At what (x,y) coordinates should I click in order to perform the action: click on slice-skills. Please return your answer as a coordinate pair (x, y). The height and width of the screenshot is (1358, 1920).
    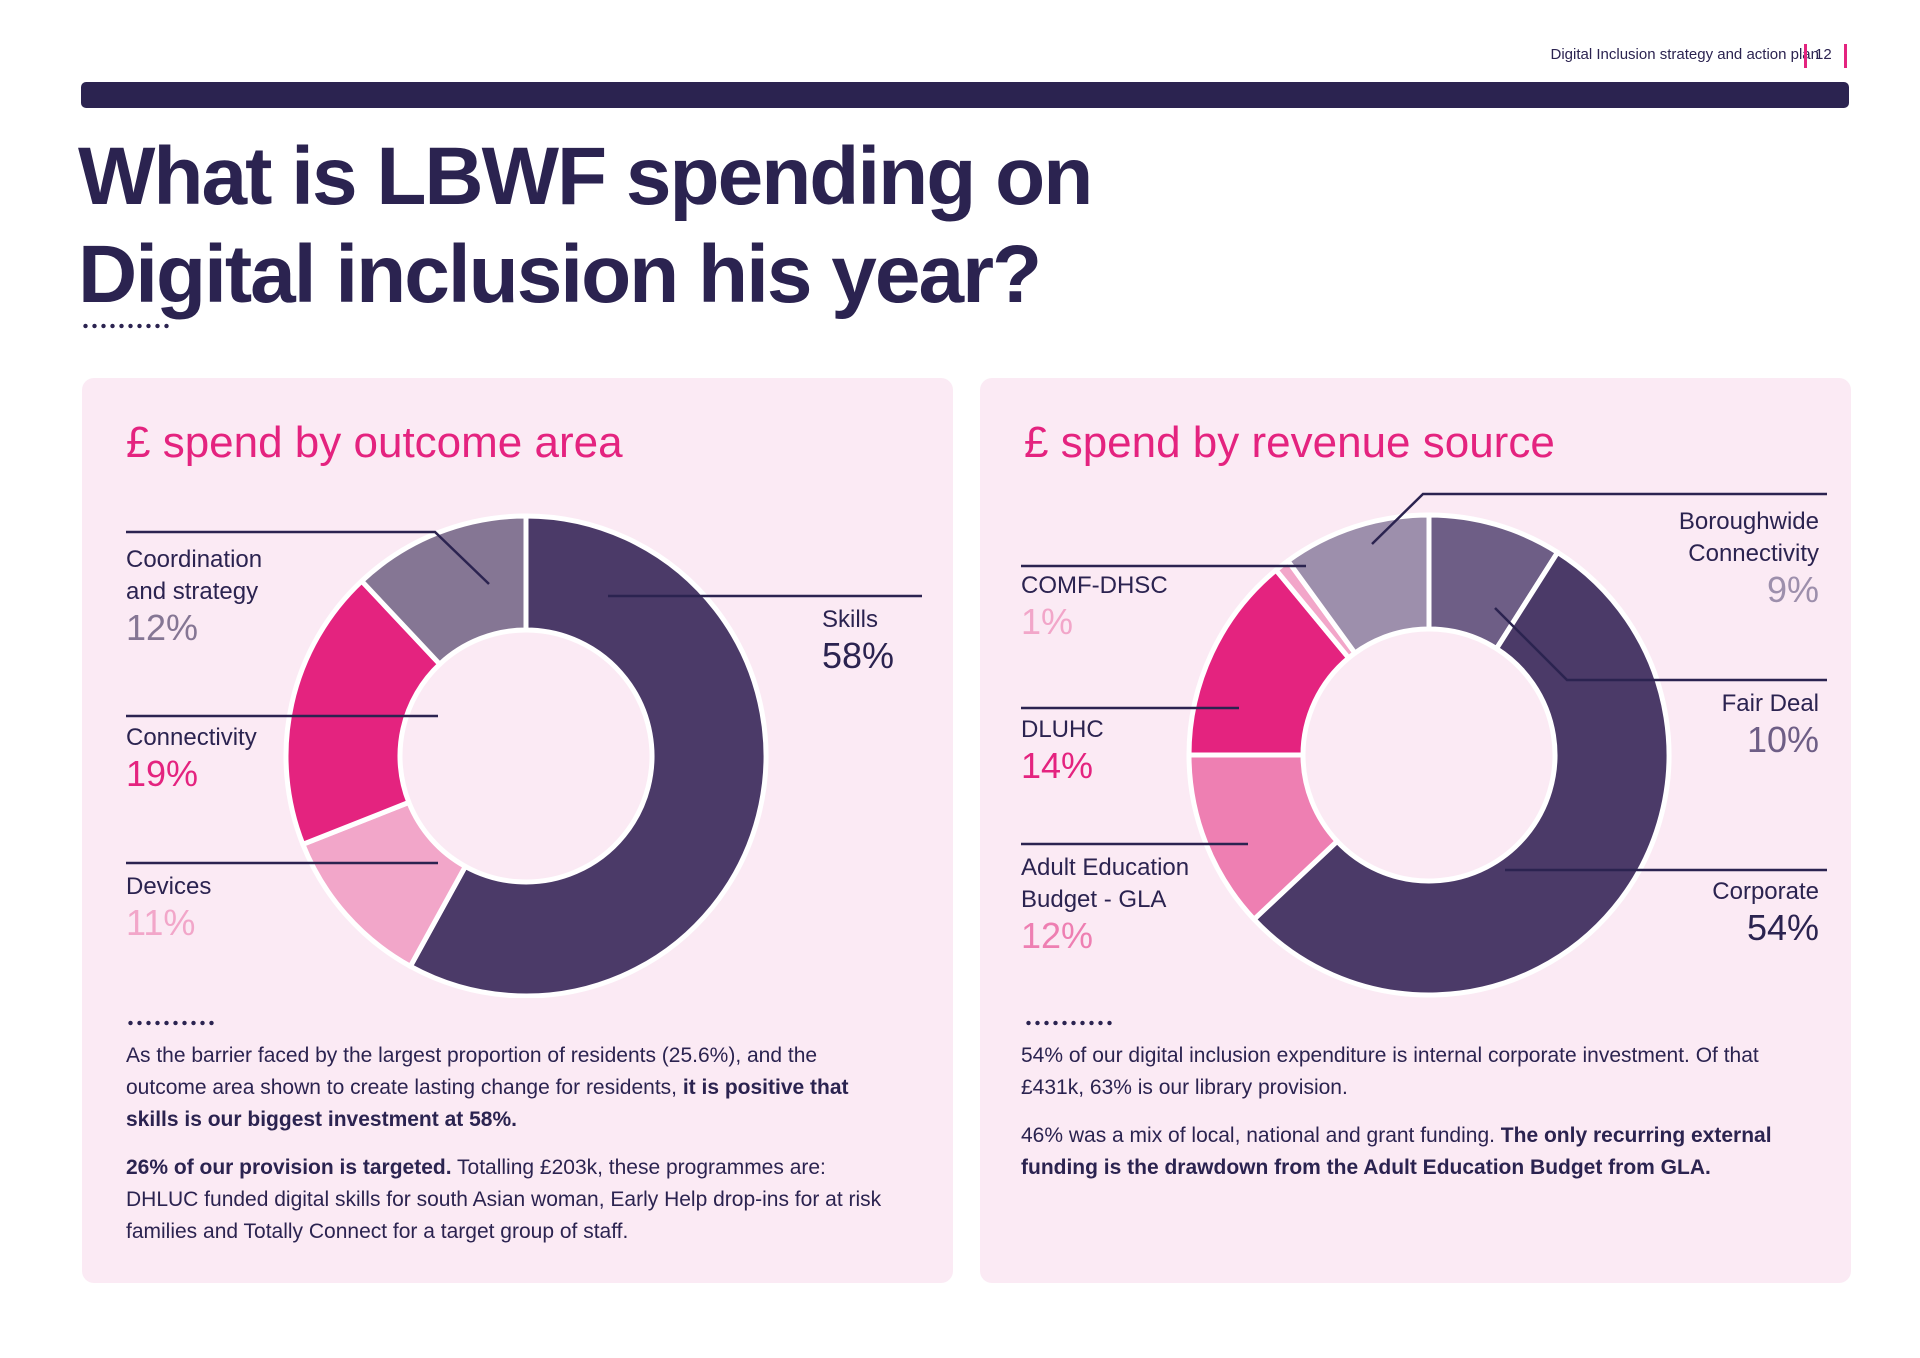
    Looking at the image, I should click on (588, 755).